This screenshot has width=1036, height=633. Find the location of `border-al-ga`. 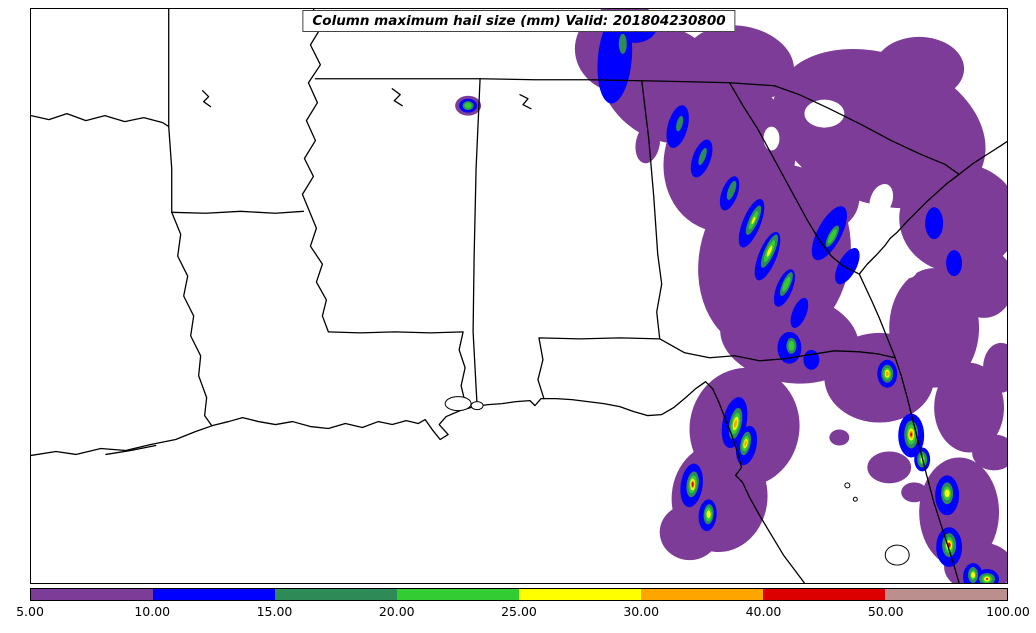

border-al-ga is located at coordinates (652, 210).